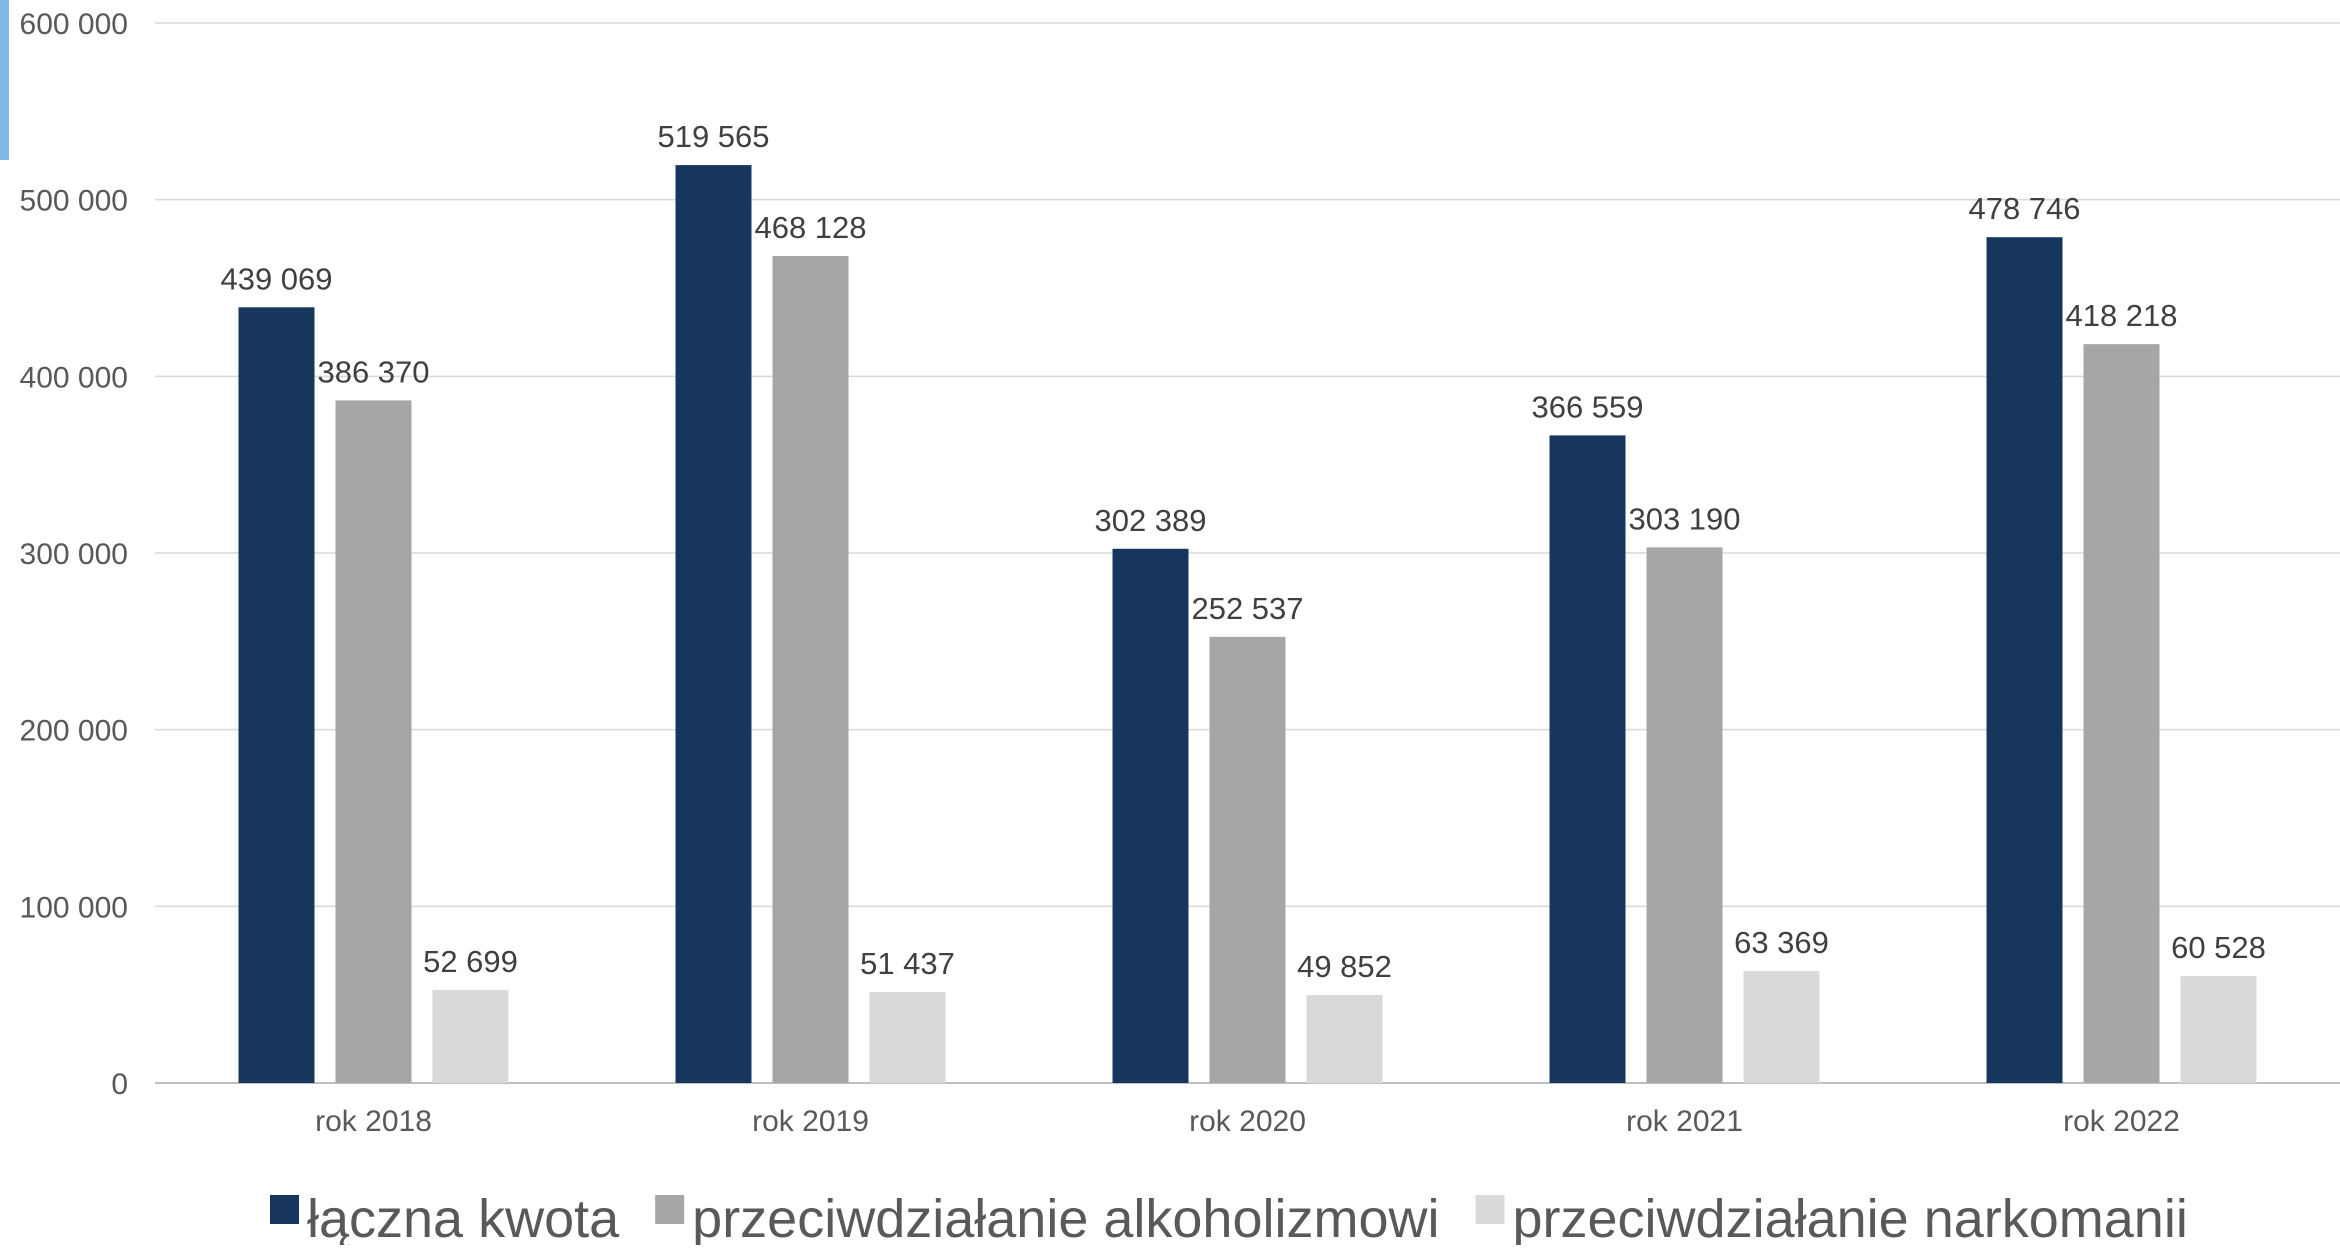  What do you see at coordinates (1684, 1121) in the screenshot?
I see `x-tick-label: rok 2021` at bounding box center [1684, 1121].